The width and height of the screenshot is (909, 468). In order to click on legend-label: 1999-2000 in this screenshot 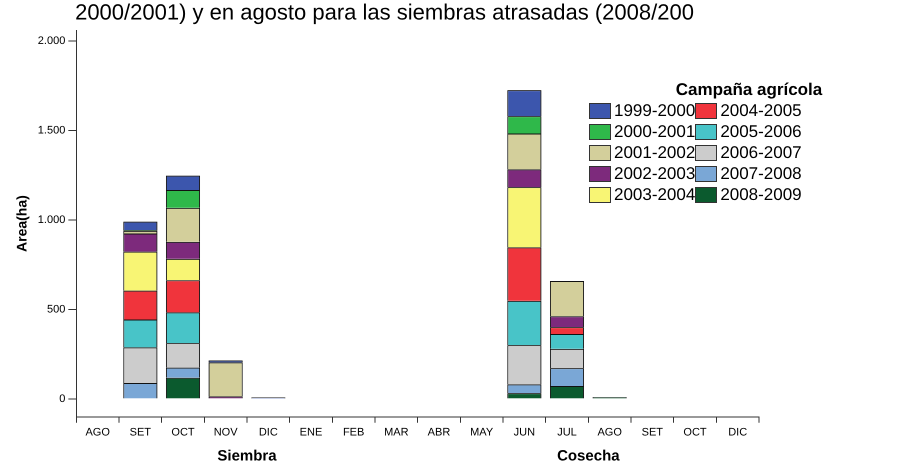, I will do `click(655, 110)`.